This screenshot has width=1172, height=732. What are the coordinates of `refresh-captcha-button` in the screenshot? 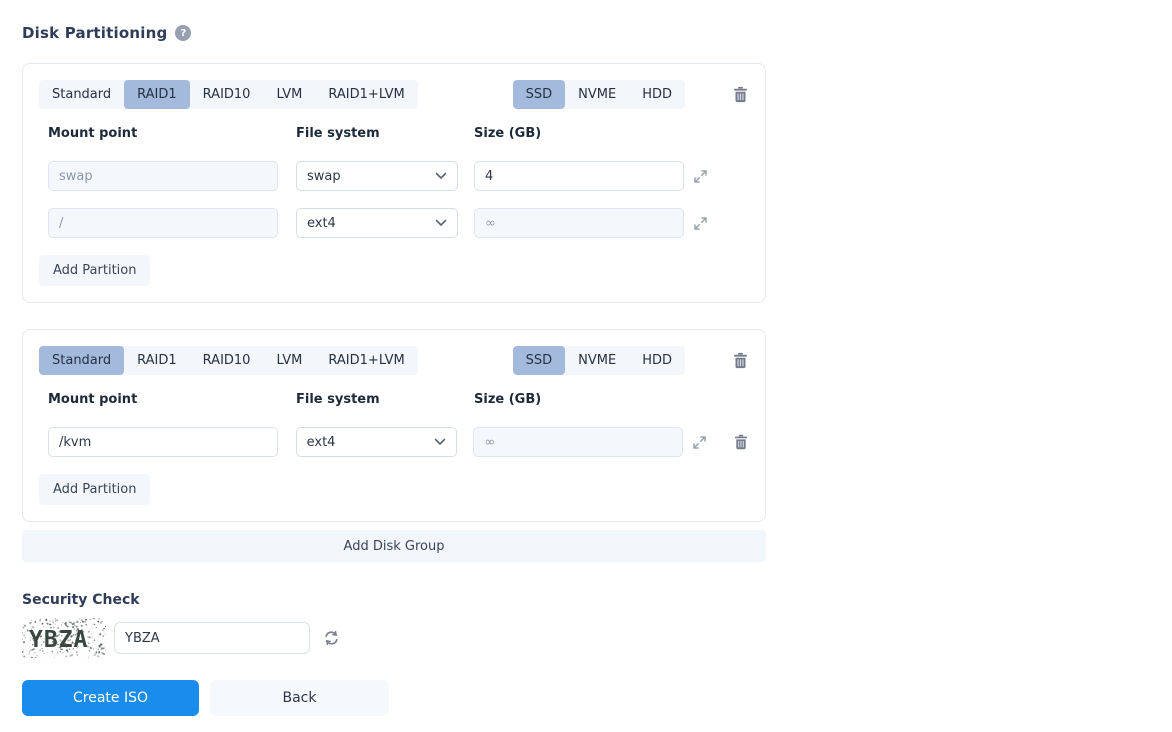 It's located at (331, 638).